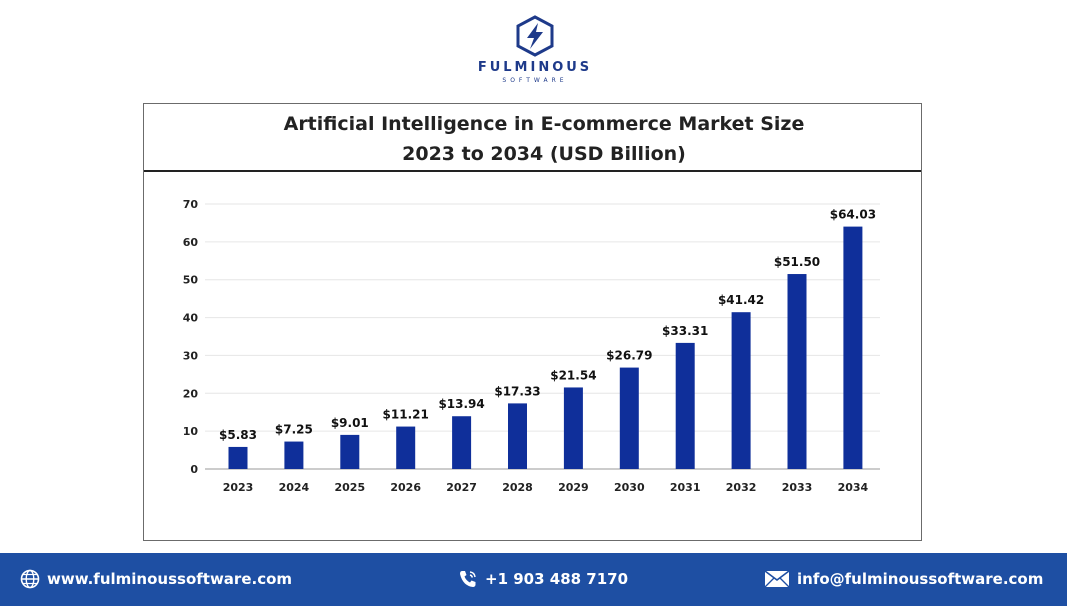 This screenshot has width=1067, height=606. I want to click on envelope-icon, so click(777, 579).